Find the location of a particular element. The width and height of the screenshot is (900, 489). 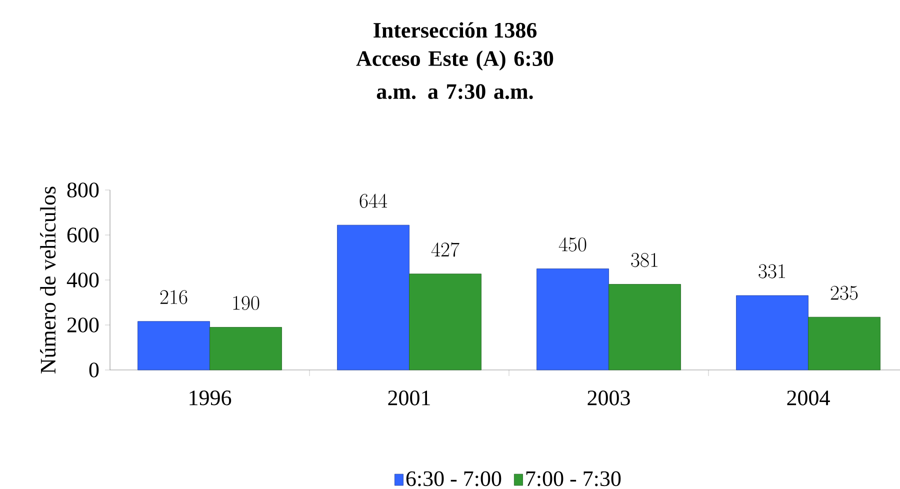

x-tick-label: 1996 is located at coordinates (211, 398).